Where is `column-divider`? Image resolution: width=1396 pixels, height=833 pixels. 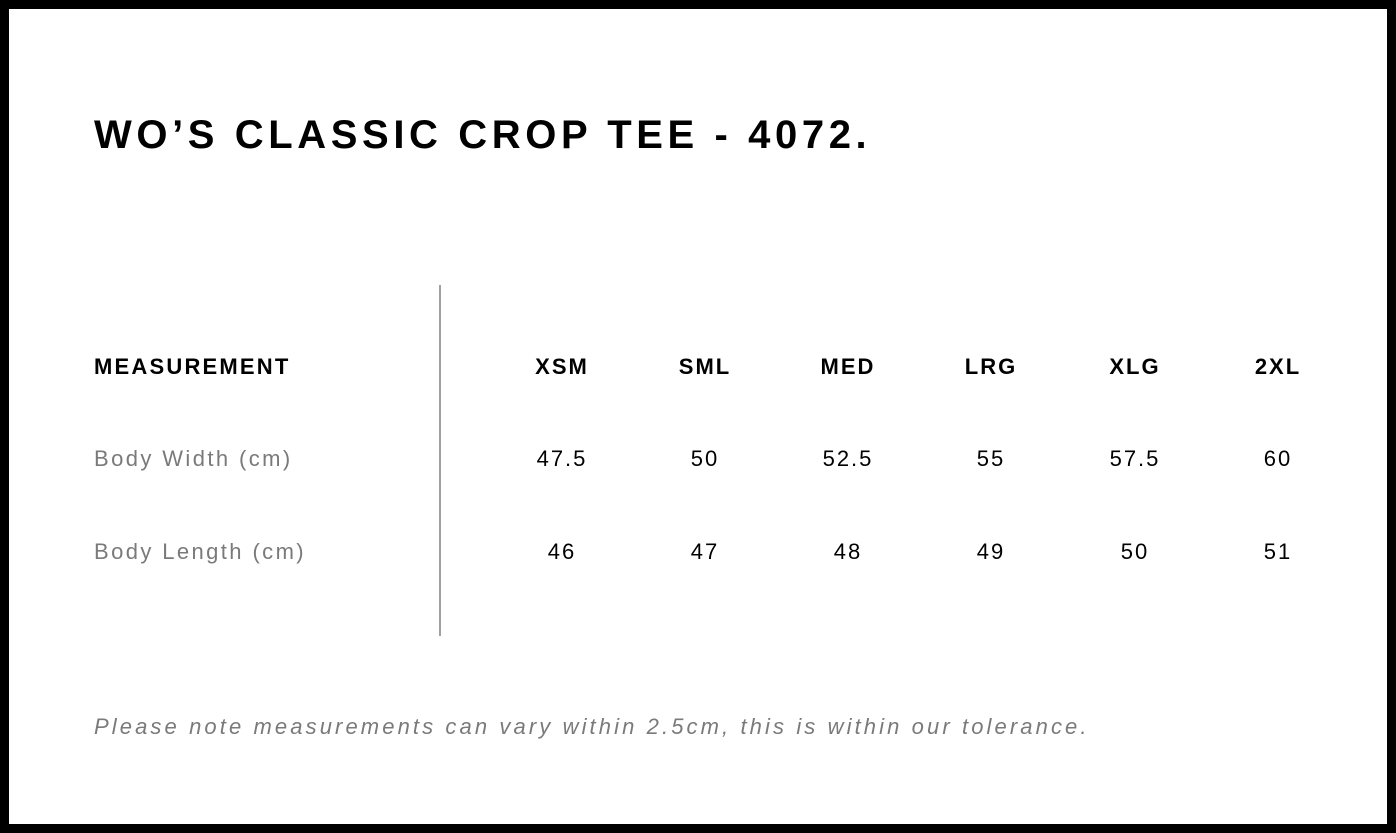
column-divider is located at coordinates (440, 460).